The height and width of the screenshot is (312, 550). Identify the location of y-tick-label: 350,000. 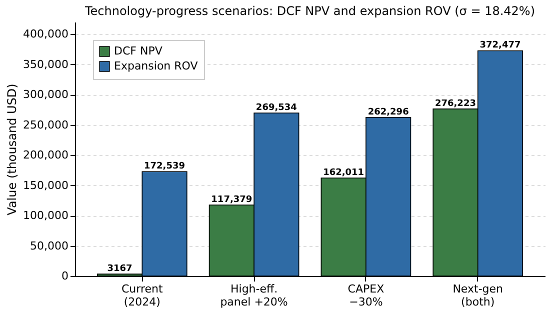
(45, 64).